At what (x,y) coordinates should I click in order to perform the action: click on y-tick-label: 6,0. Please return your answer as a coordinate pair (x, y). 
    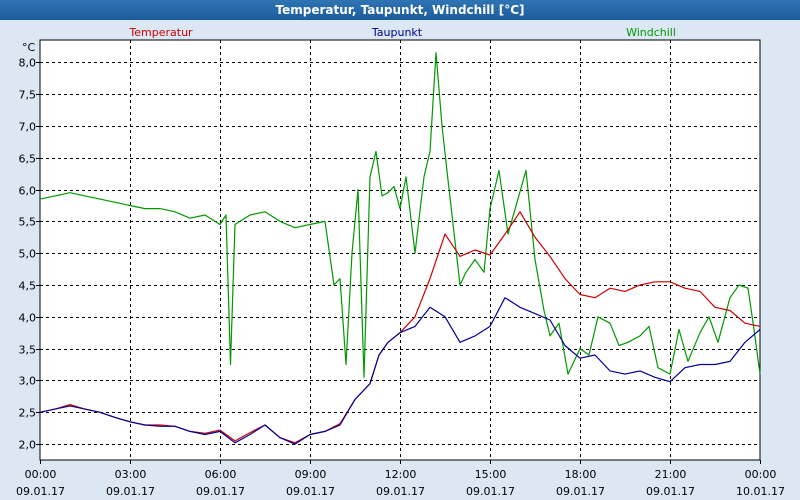
    Looking at the image, I should click on (28, 191).